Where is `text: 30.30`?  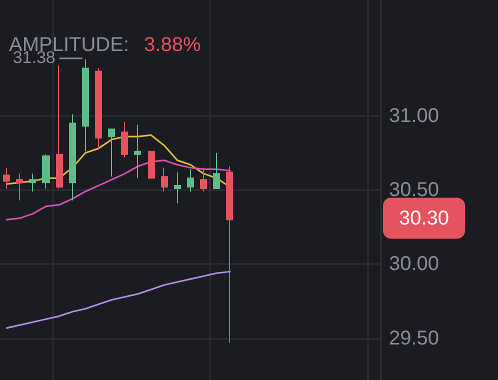 text: 30.30 is located at coordinates (424, 219).